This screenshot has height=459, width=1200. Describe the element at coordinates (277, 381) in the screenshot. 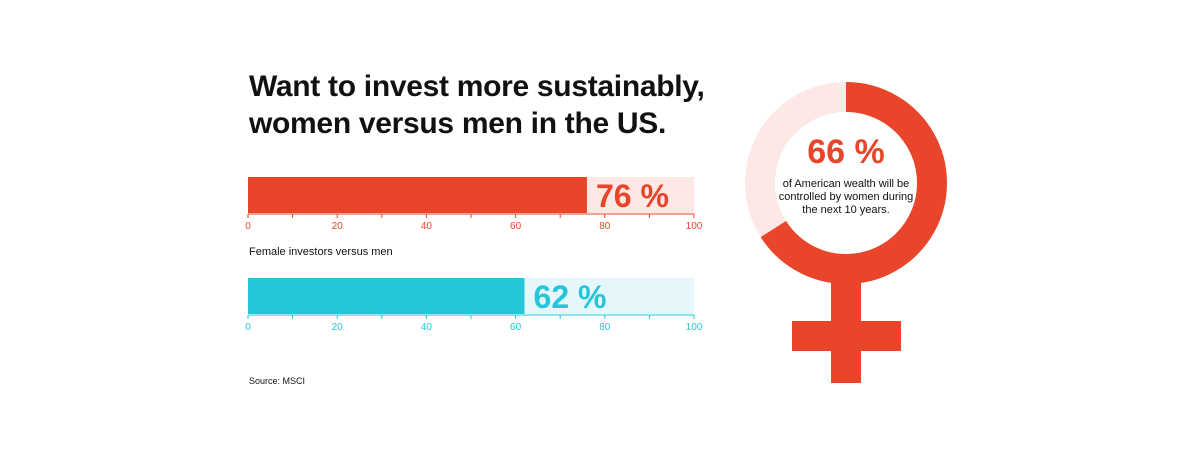

I see `source-note: Source: MSCI` at that location.